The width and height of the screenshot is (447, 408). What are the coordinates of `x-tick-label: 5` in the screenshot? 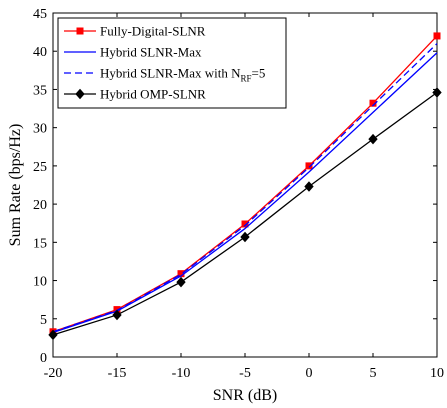 It's located at (373, 373).